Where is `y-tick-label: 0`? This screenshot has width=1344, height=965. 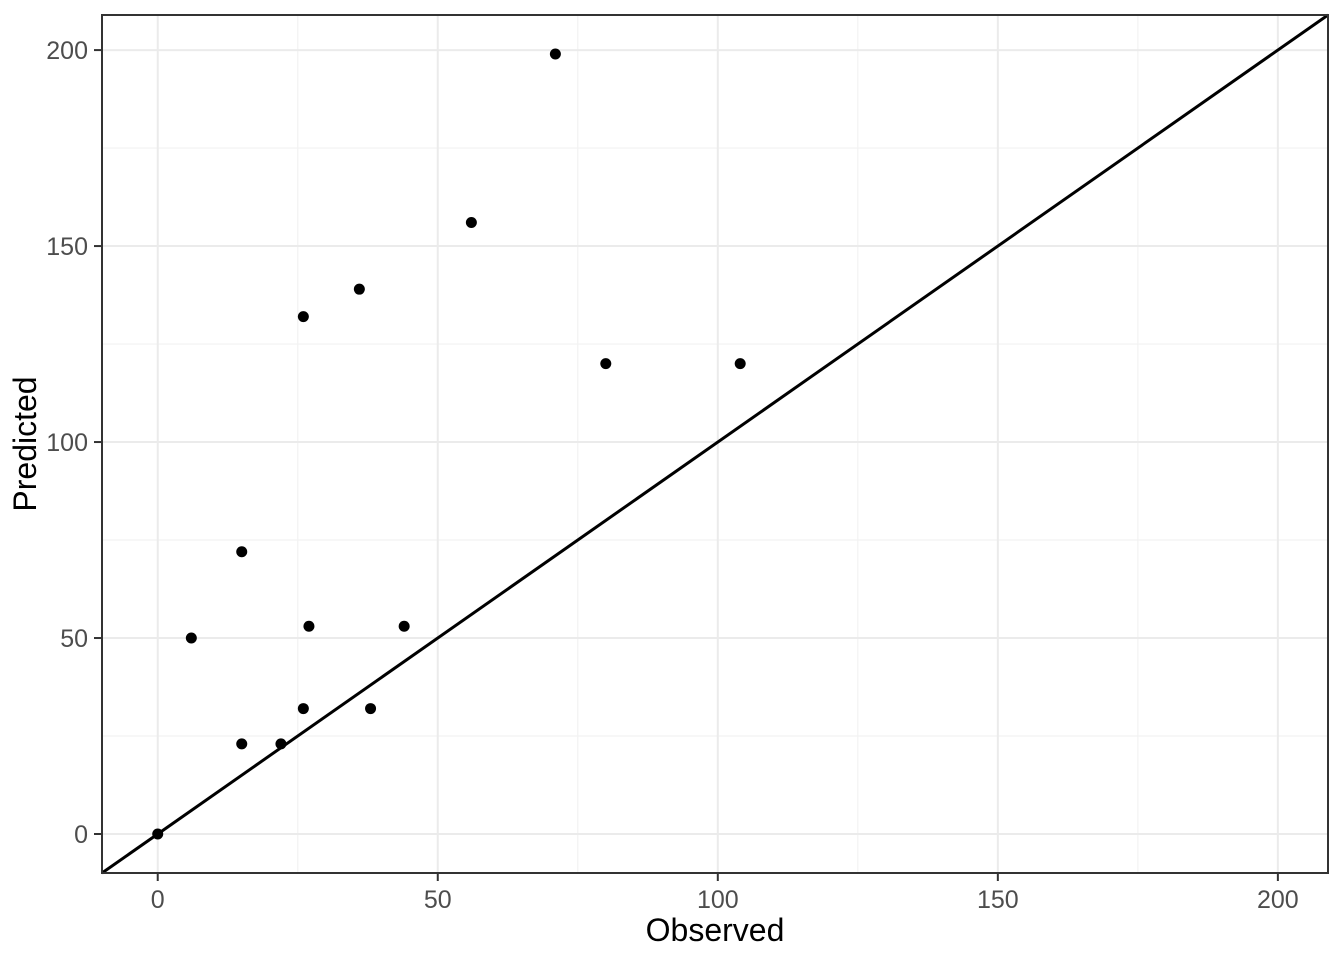 y-tick-label: 0 is located at coordinates (81, 835).